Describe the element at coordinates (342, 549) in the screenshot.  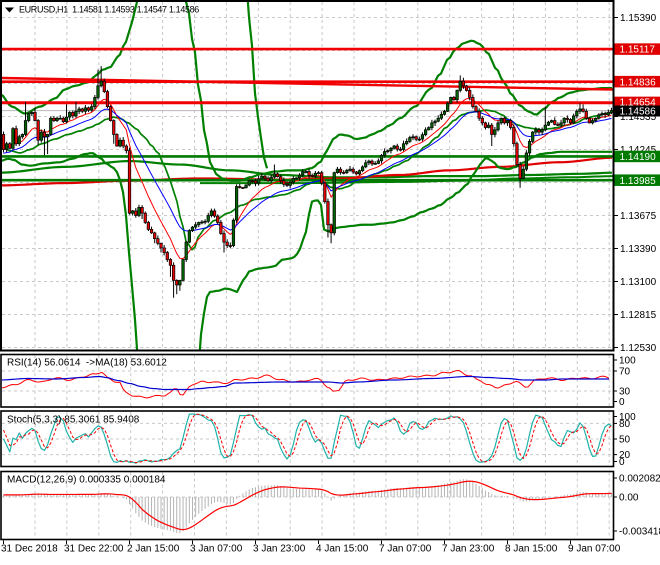
I see `svg-text: 4 Jan 15:00` at that location.